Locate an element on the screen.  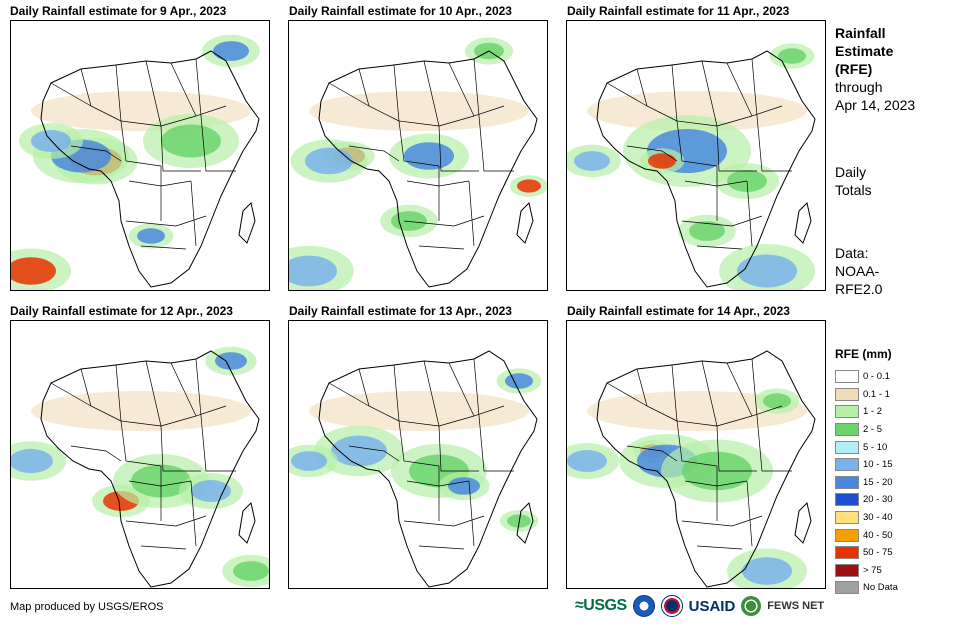
side-data-line1: Data: is located at coordinates (852, 253).